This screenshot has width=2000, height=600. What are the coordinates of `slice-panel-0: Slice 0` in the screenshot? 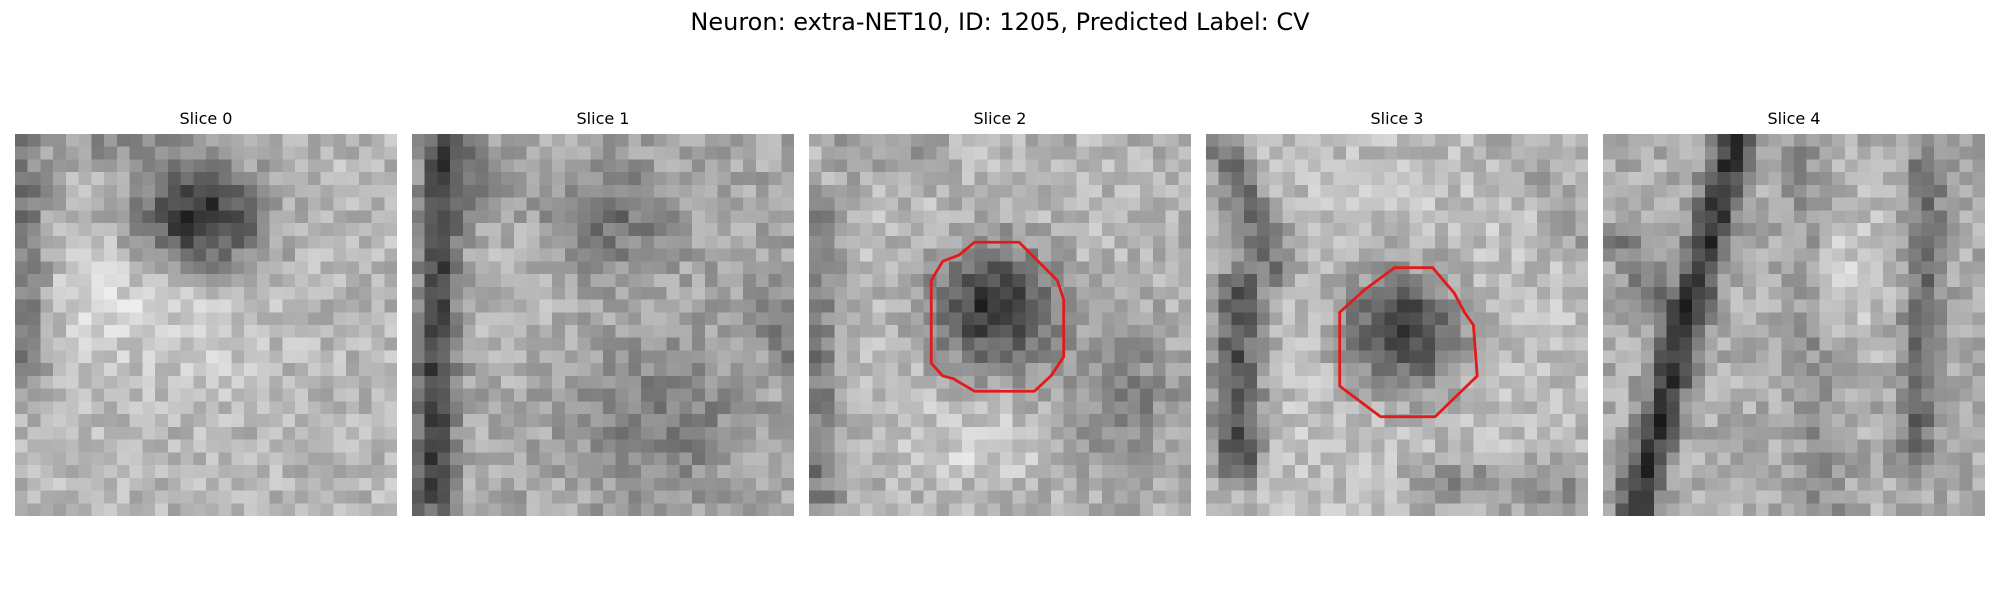 It's located at (206, 119).